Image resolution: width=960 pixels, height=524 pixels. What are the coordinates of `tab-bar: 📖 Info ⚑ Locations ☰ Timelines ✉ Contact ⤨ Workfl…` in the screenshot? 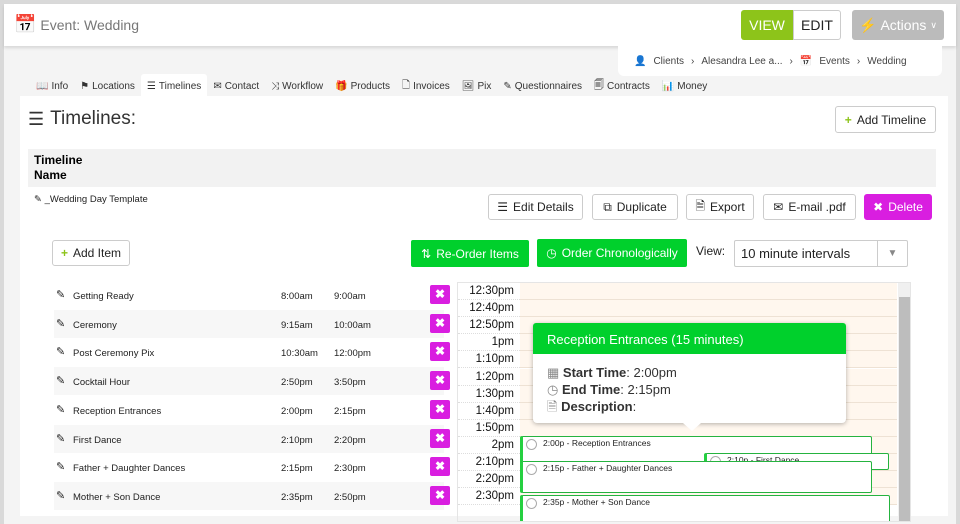 It's located at (371, 85).